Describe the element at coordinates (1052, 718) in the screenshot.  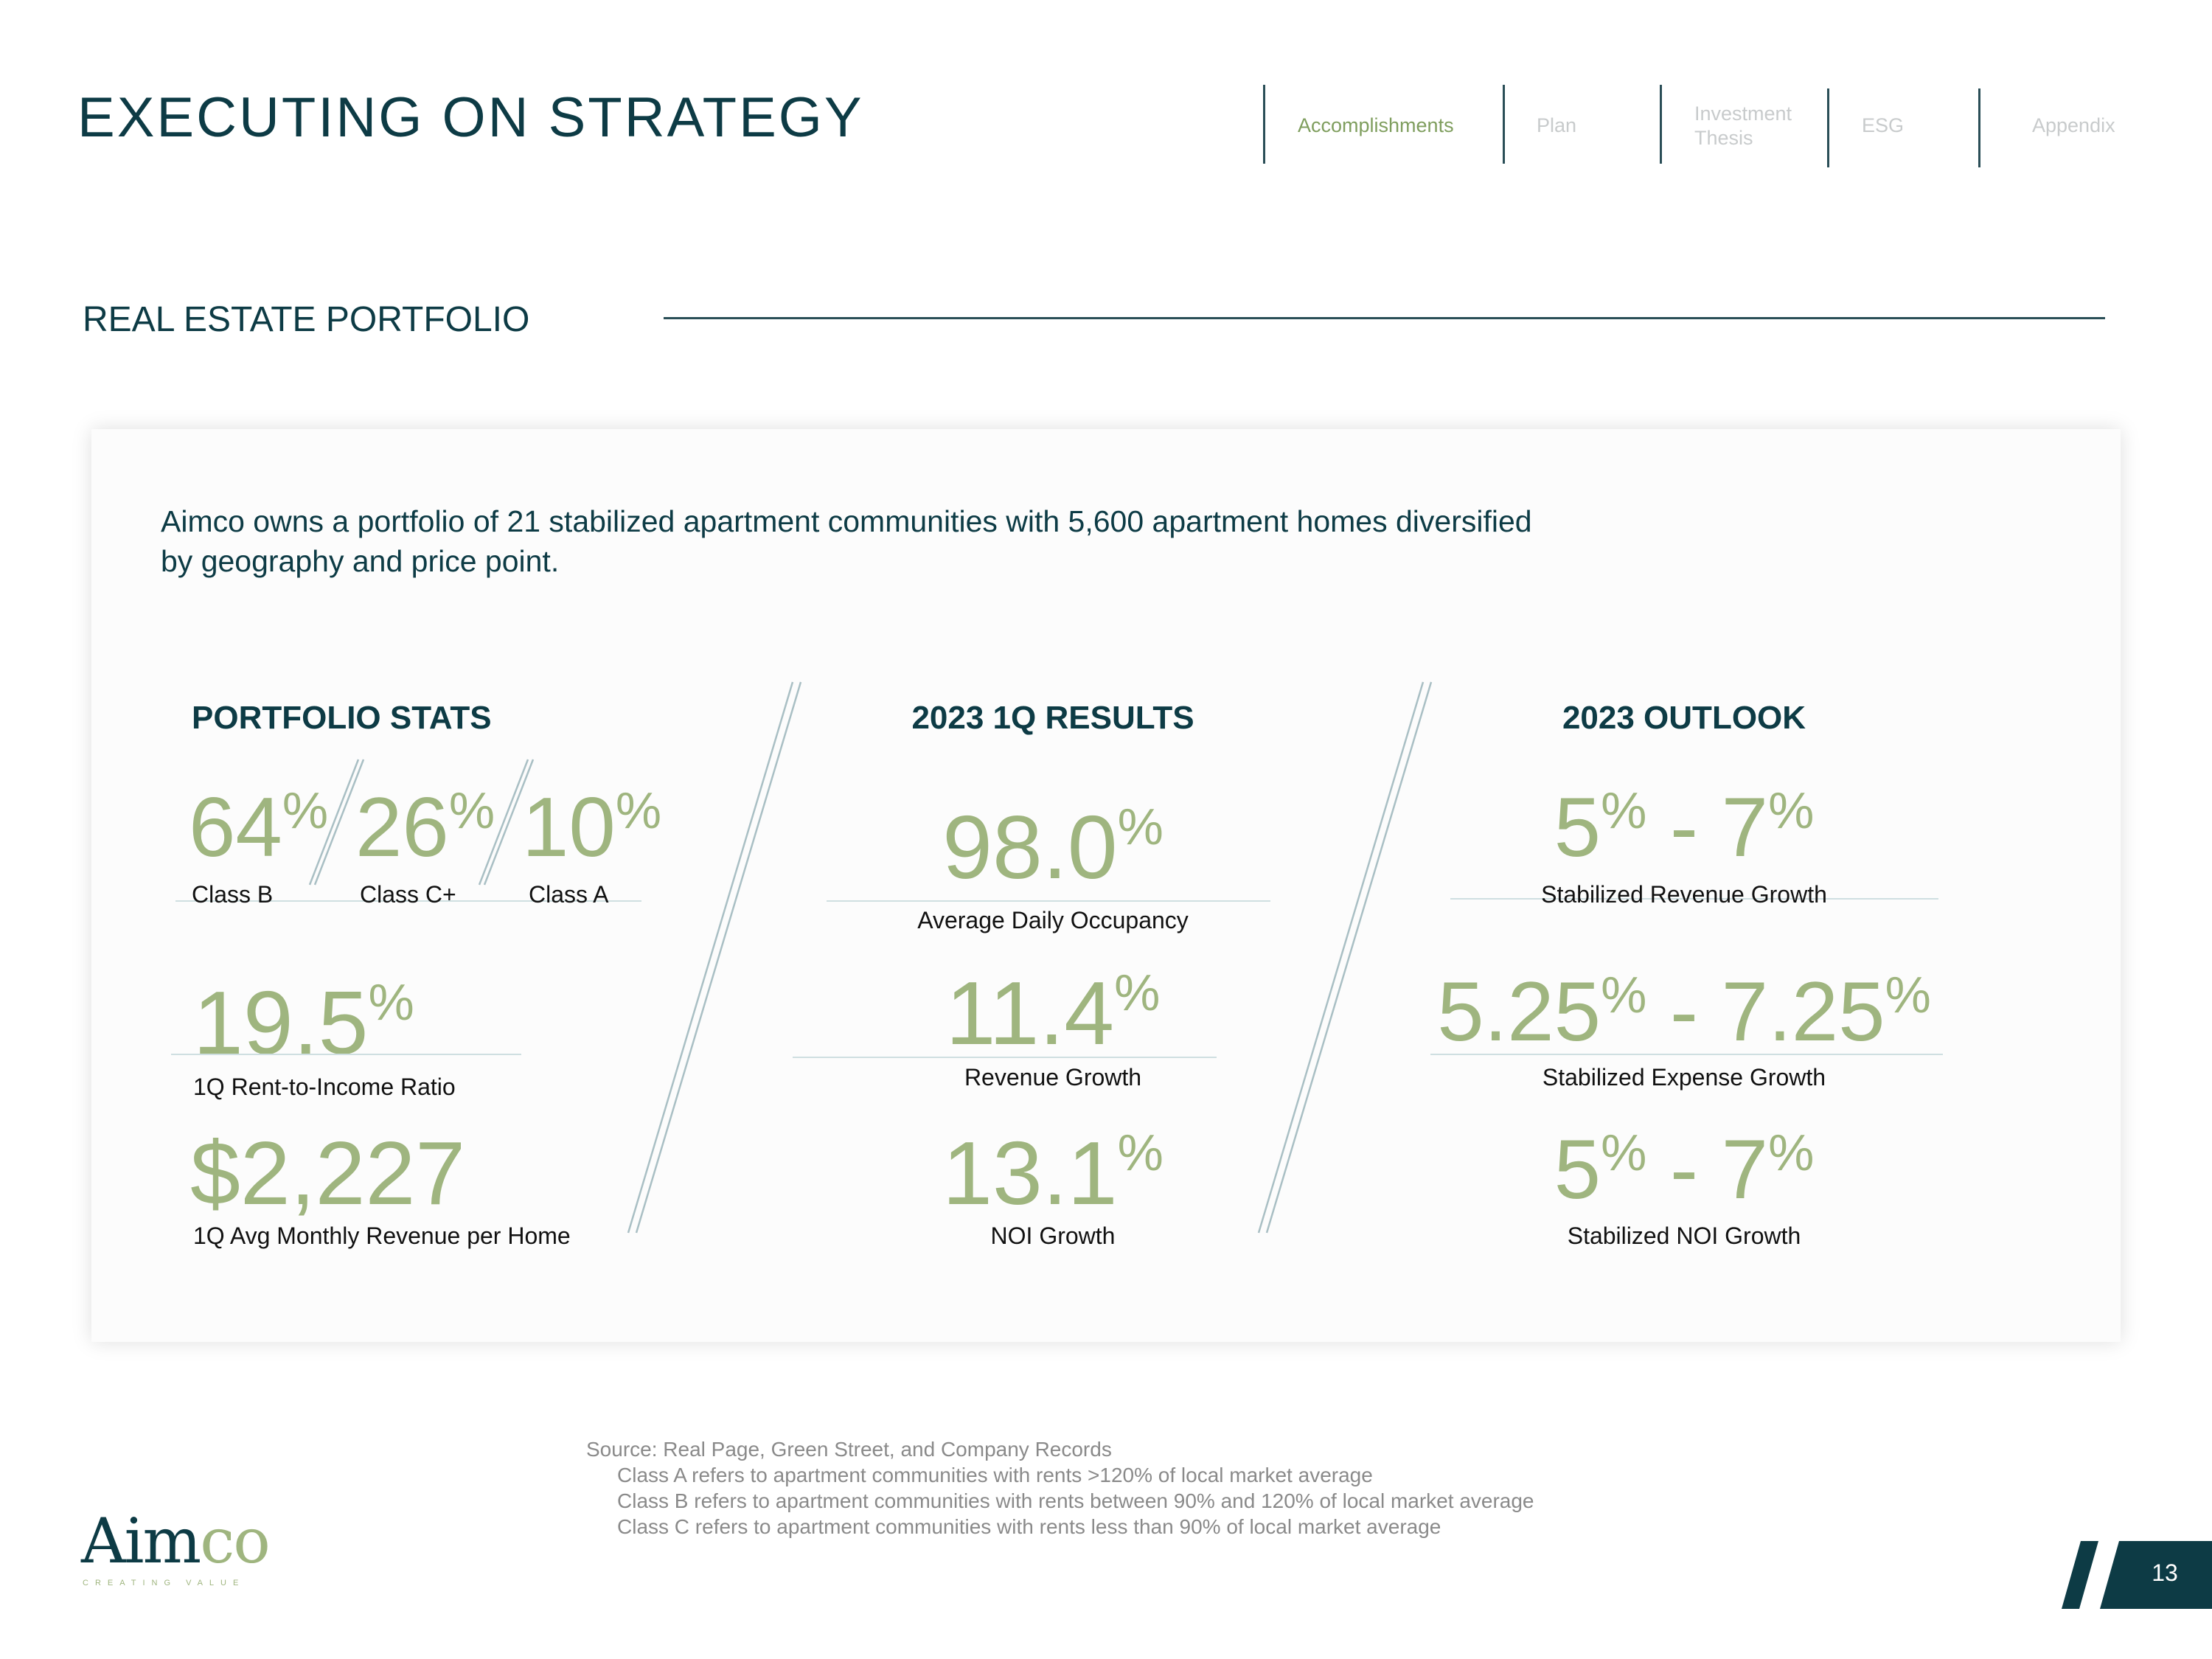
I see `results-heading: 2023 1Q RESULTS` at that location.